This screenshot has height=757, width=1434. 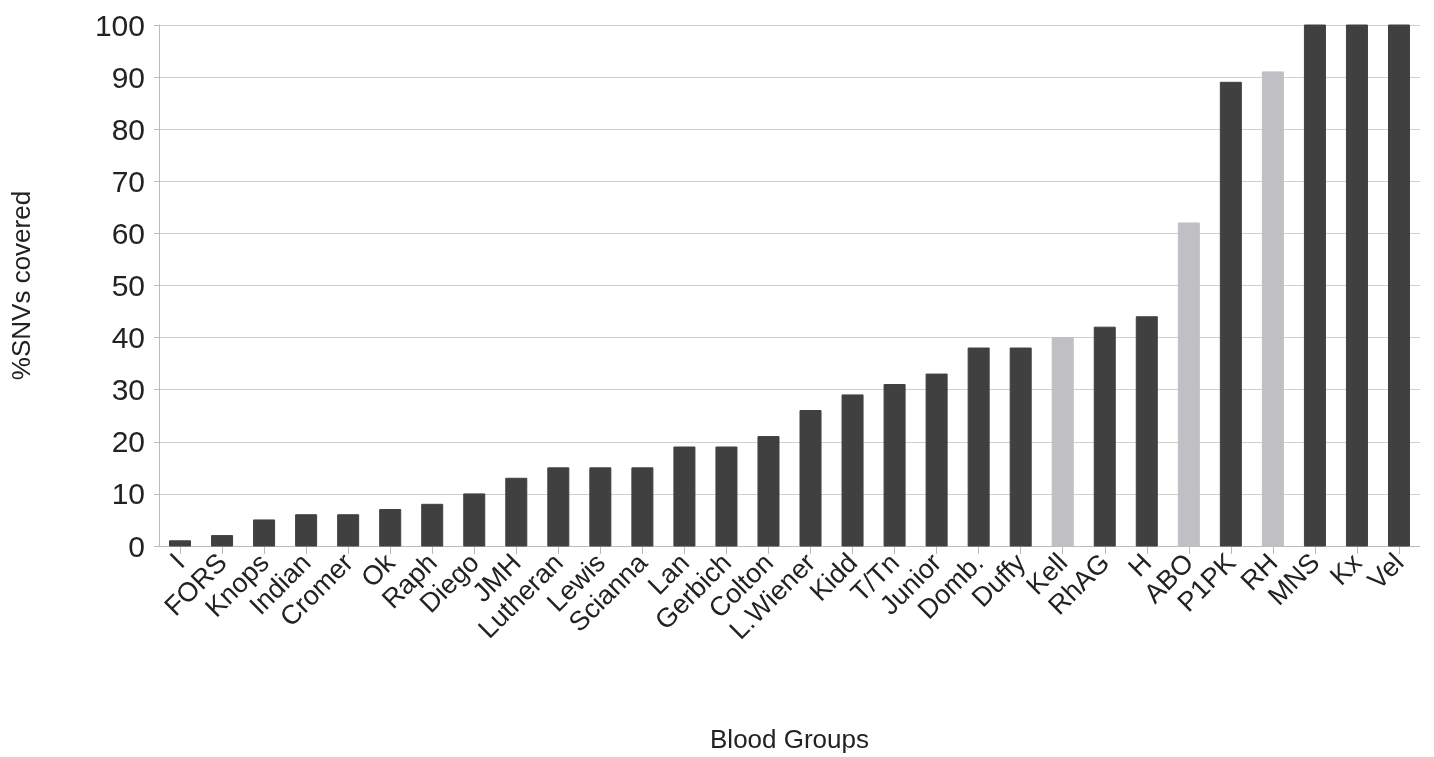 What do you see at coordinates (128, 233) in the screenshot?
I see `y-tick-label: 60` at bounding box center [128, 233].